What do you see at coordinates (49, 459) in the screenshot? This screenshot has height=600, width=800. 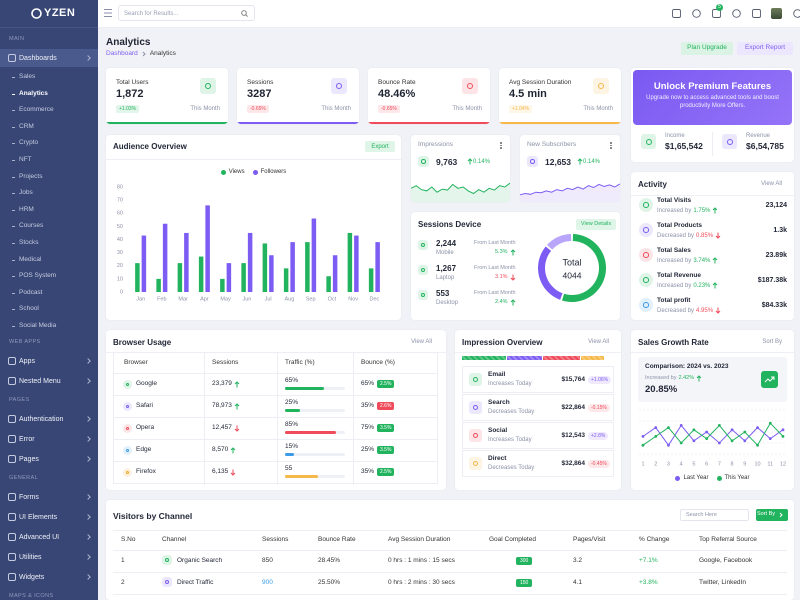 I see `nav-item: Pages` at bounding box center [49, 459].